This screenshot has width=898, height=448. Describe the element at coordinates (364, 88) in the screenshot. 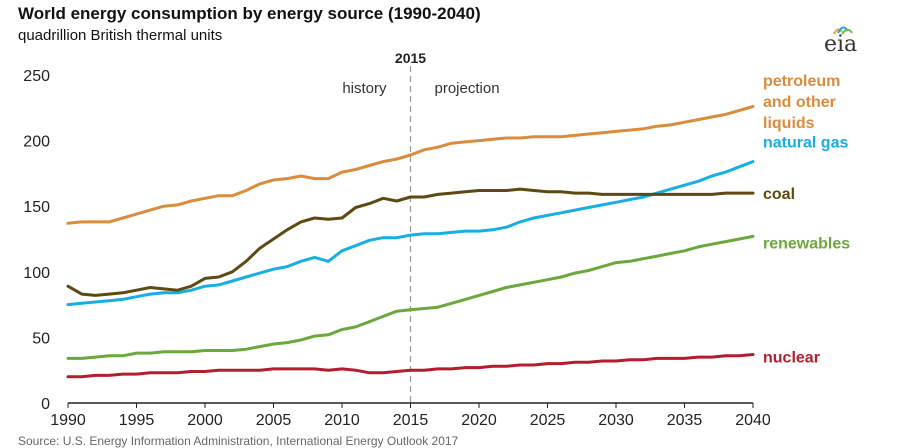

I see `history-label: history` at that location.